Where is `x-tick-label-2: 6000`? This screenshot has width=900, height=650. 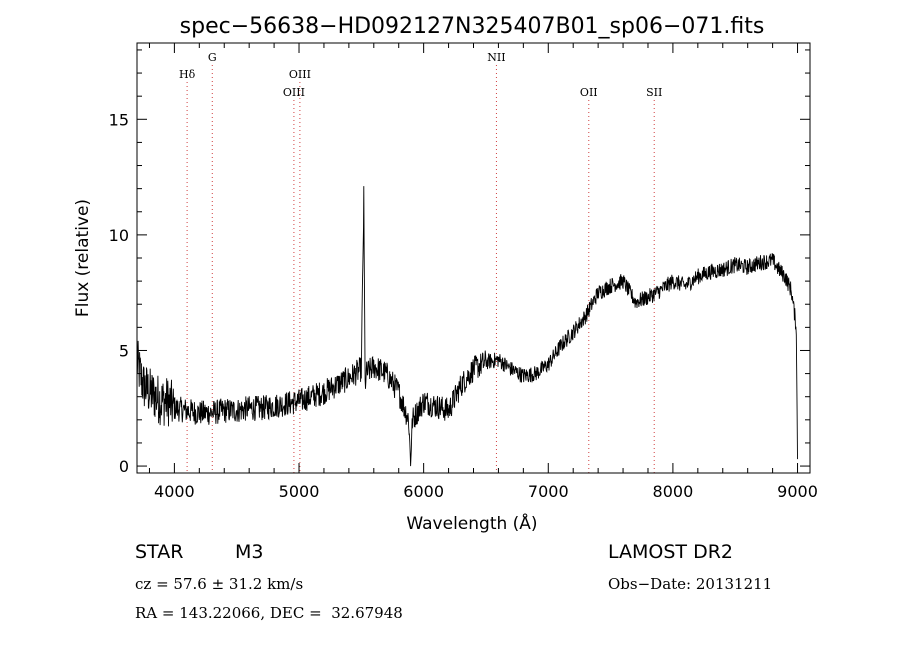
x-tick-label-2: 6000 is located at coordinates (423, 491).